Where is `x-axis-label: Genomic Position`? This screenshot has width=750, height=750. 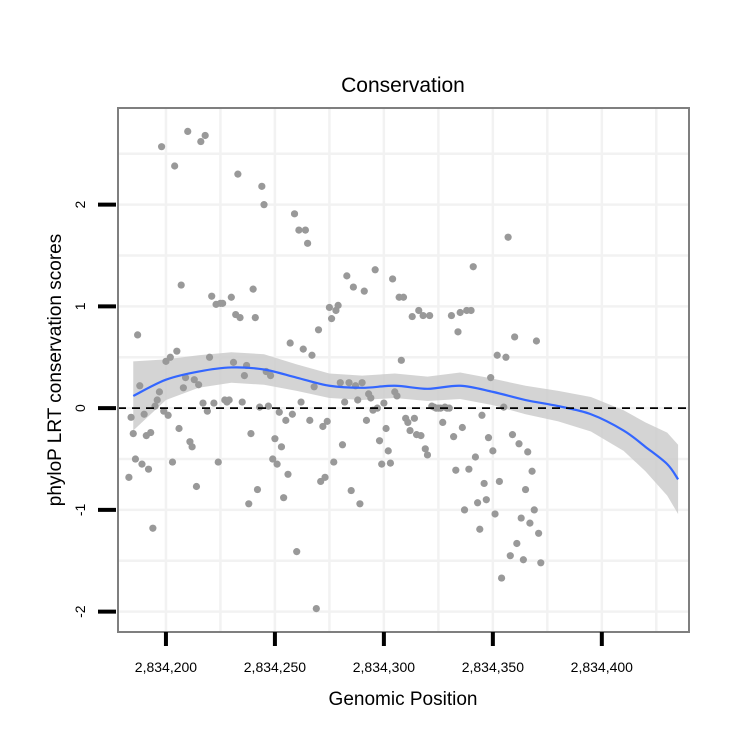
x-axis-label: Genomic Position is located at coordinates (403, 699).